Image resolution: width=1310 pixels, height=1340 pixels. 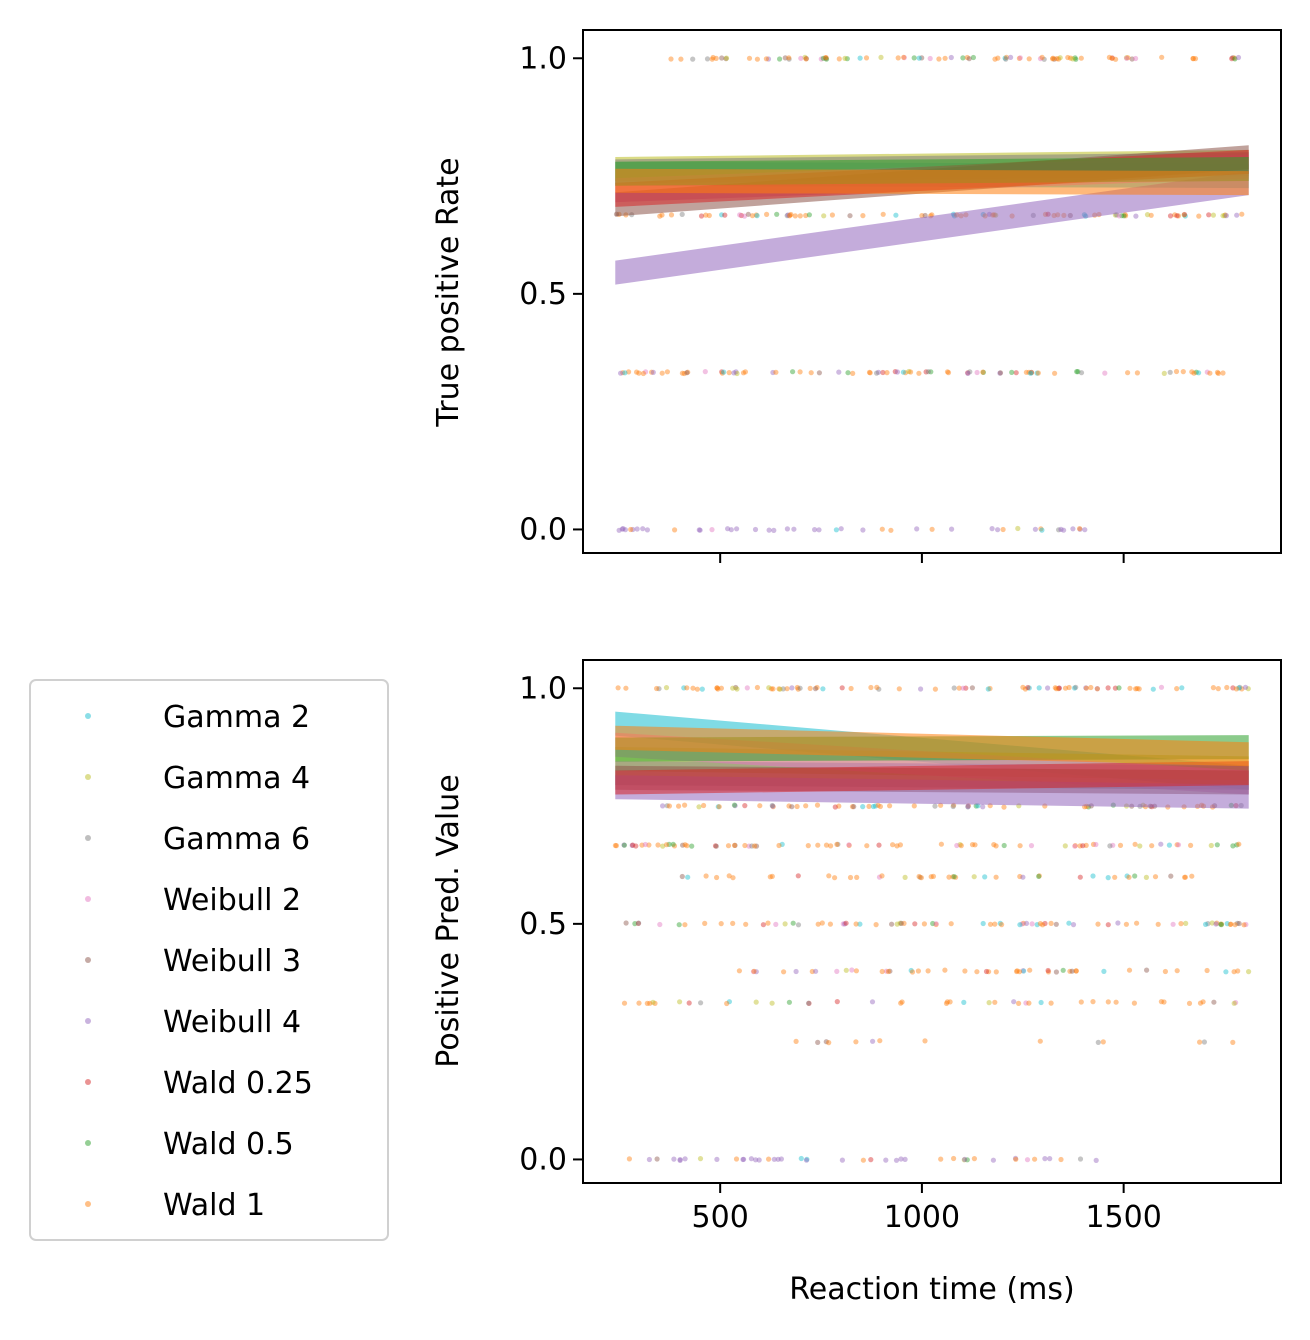 What do you see at coordinates (88, 716) in the screenshot?
I see `legend-marker` at bounding box center [88, 716].